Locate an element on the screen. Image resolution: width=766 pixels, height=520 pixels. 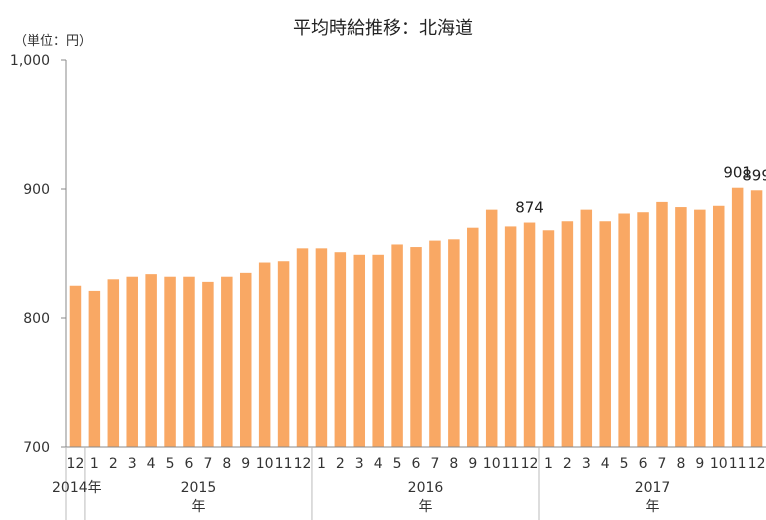
y-tick-label: 700 is located at coordinates (36, 448).